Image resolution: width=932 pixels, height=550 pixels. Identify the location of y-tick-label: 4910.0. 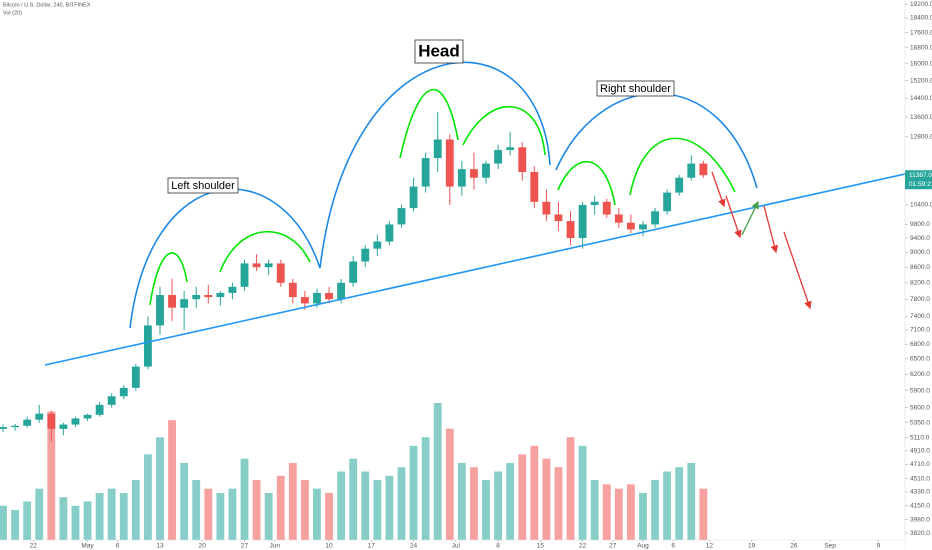
(920, 451).